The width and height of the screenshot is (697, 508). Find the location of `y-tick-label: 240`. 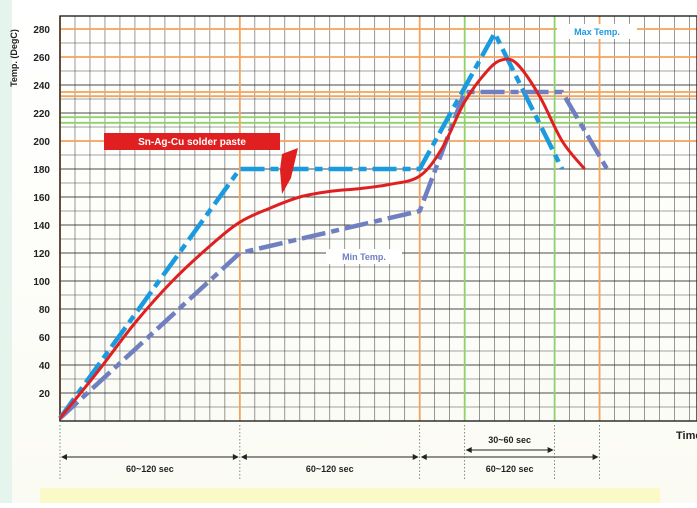

y-tick-label: 240 is located at coordinates (41, 86).